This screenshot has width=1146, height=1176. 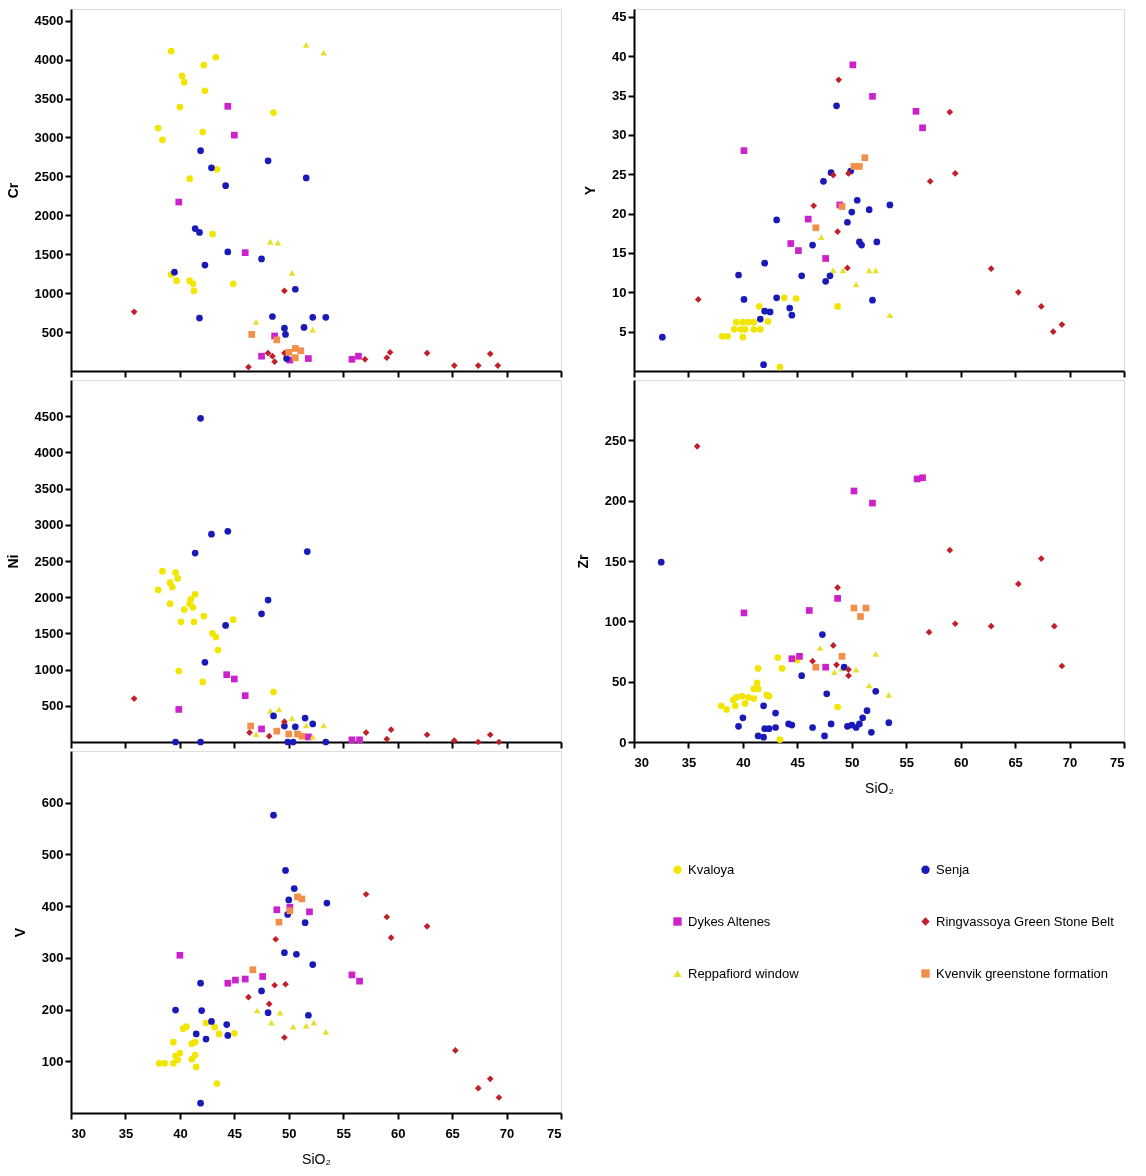 What do you see at coordinates (953, 869) in the screenshot?
I see `legend-label: Senja` at bounding box center [953, 869].